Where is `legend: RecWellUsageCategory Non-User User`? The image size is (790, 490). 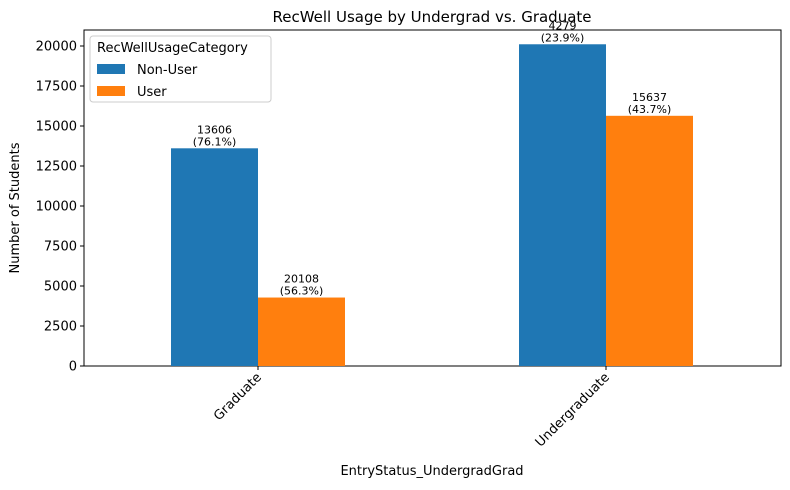 legend: RecWellUsageCategory Non-User User is located at coordinates (180, 69).